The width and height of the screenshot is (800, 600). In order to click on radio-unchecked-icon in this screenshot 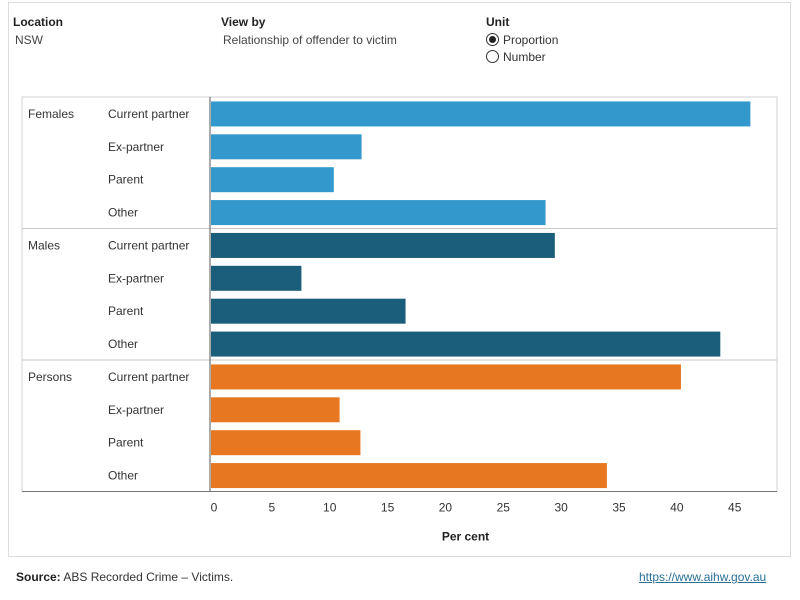, I will do `click(492, 56)`.